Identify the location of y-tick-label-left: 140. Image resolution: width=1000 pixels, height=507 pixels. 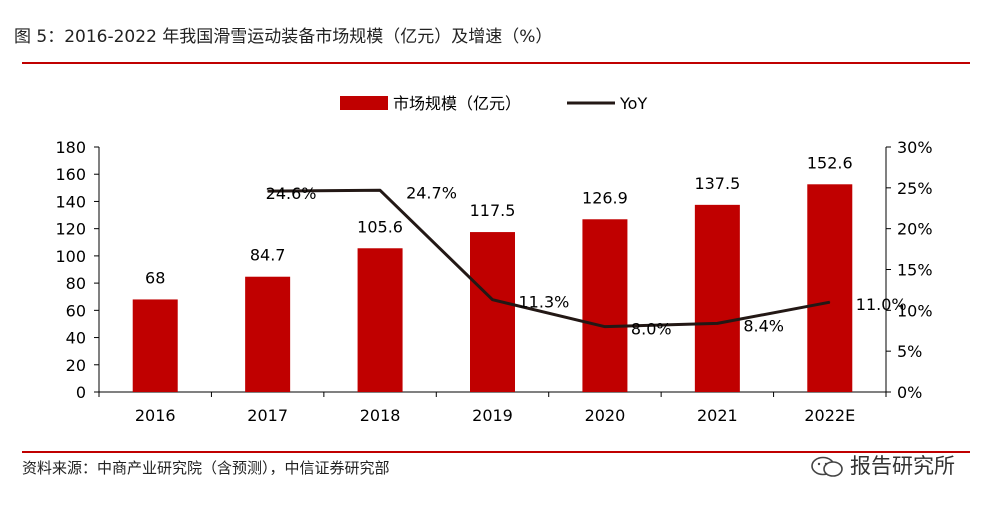
(70, 201).